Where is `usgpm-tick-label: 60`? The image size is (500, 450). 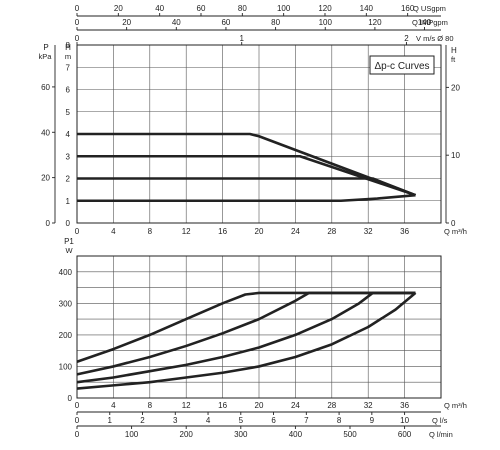 usgpm-tick-label: 60 is located at coordinates (201, 8).